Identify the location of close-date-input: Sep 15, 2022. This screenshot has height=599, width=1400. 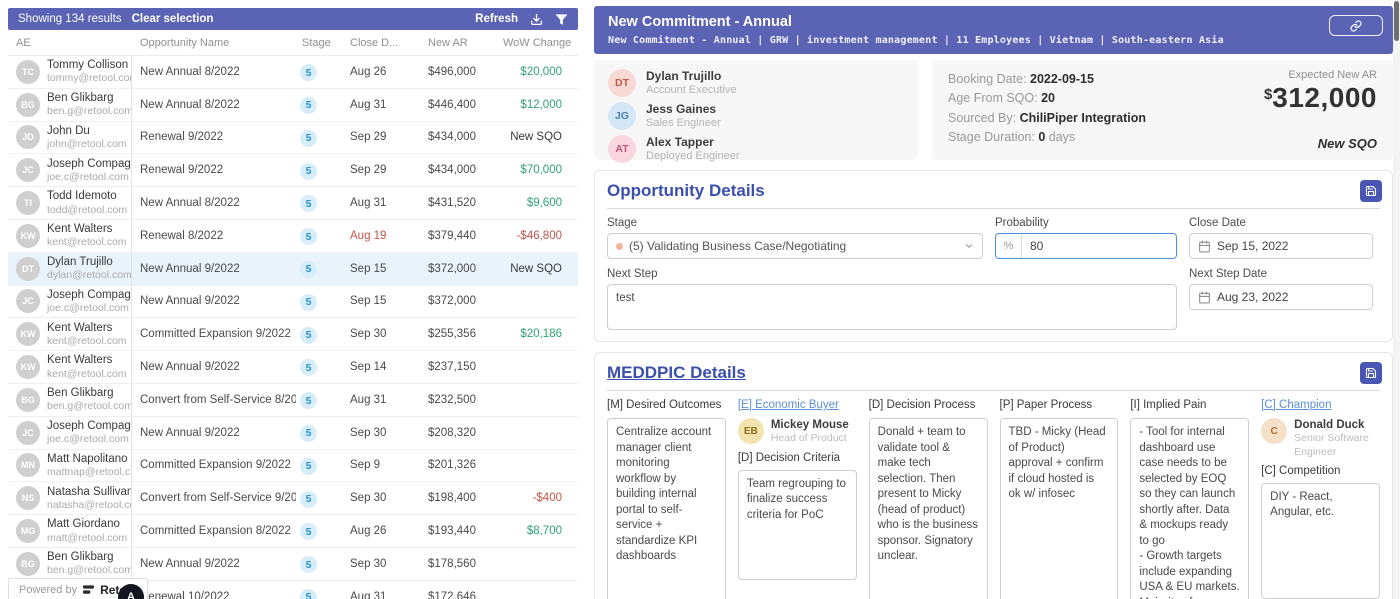
(1281, 246).